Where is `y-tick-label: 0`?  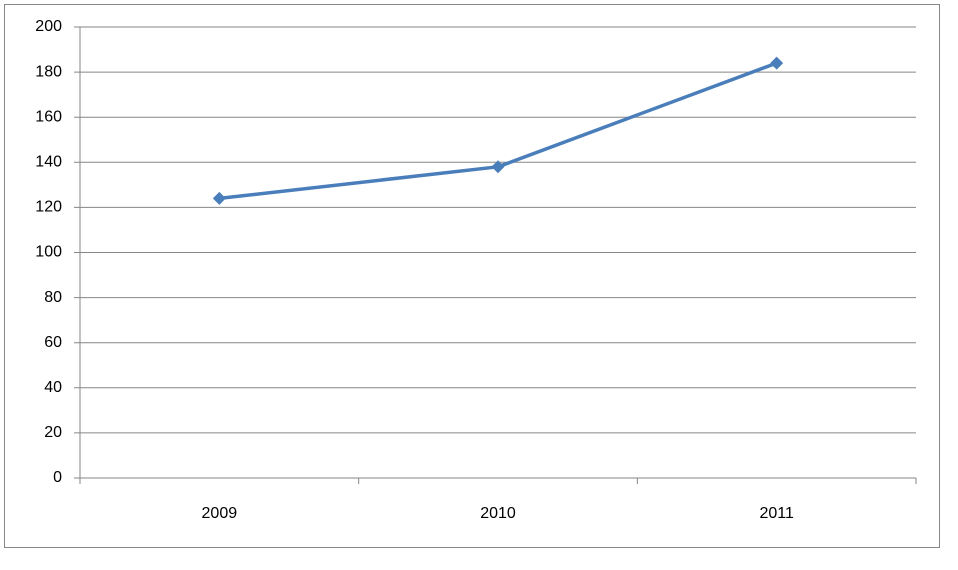
y-tick-label: 0 is located at coordinates (57, 477).